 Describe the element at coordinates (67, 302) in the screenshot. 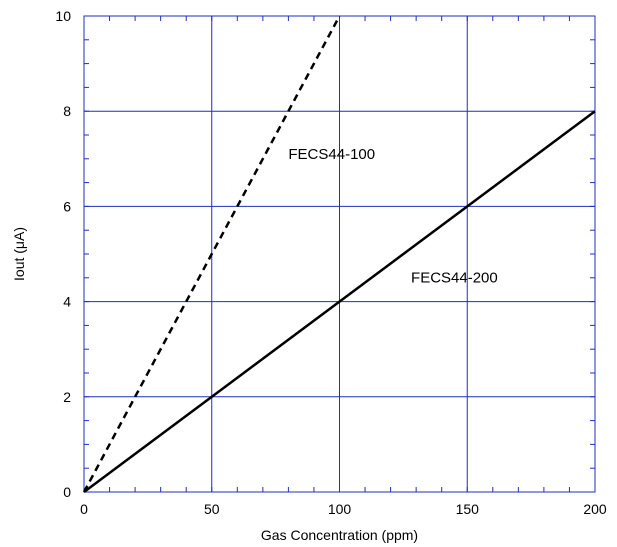

I see `y-tick-label: 4` at that location.